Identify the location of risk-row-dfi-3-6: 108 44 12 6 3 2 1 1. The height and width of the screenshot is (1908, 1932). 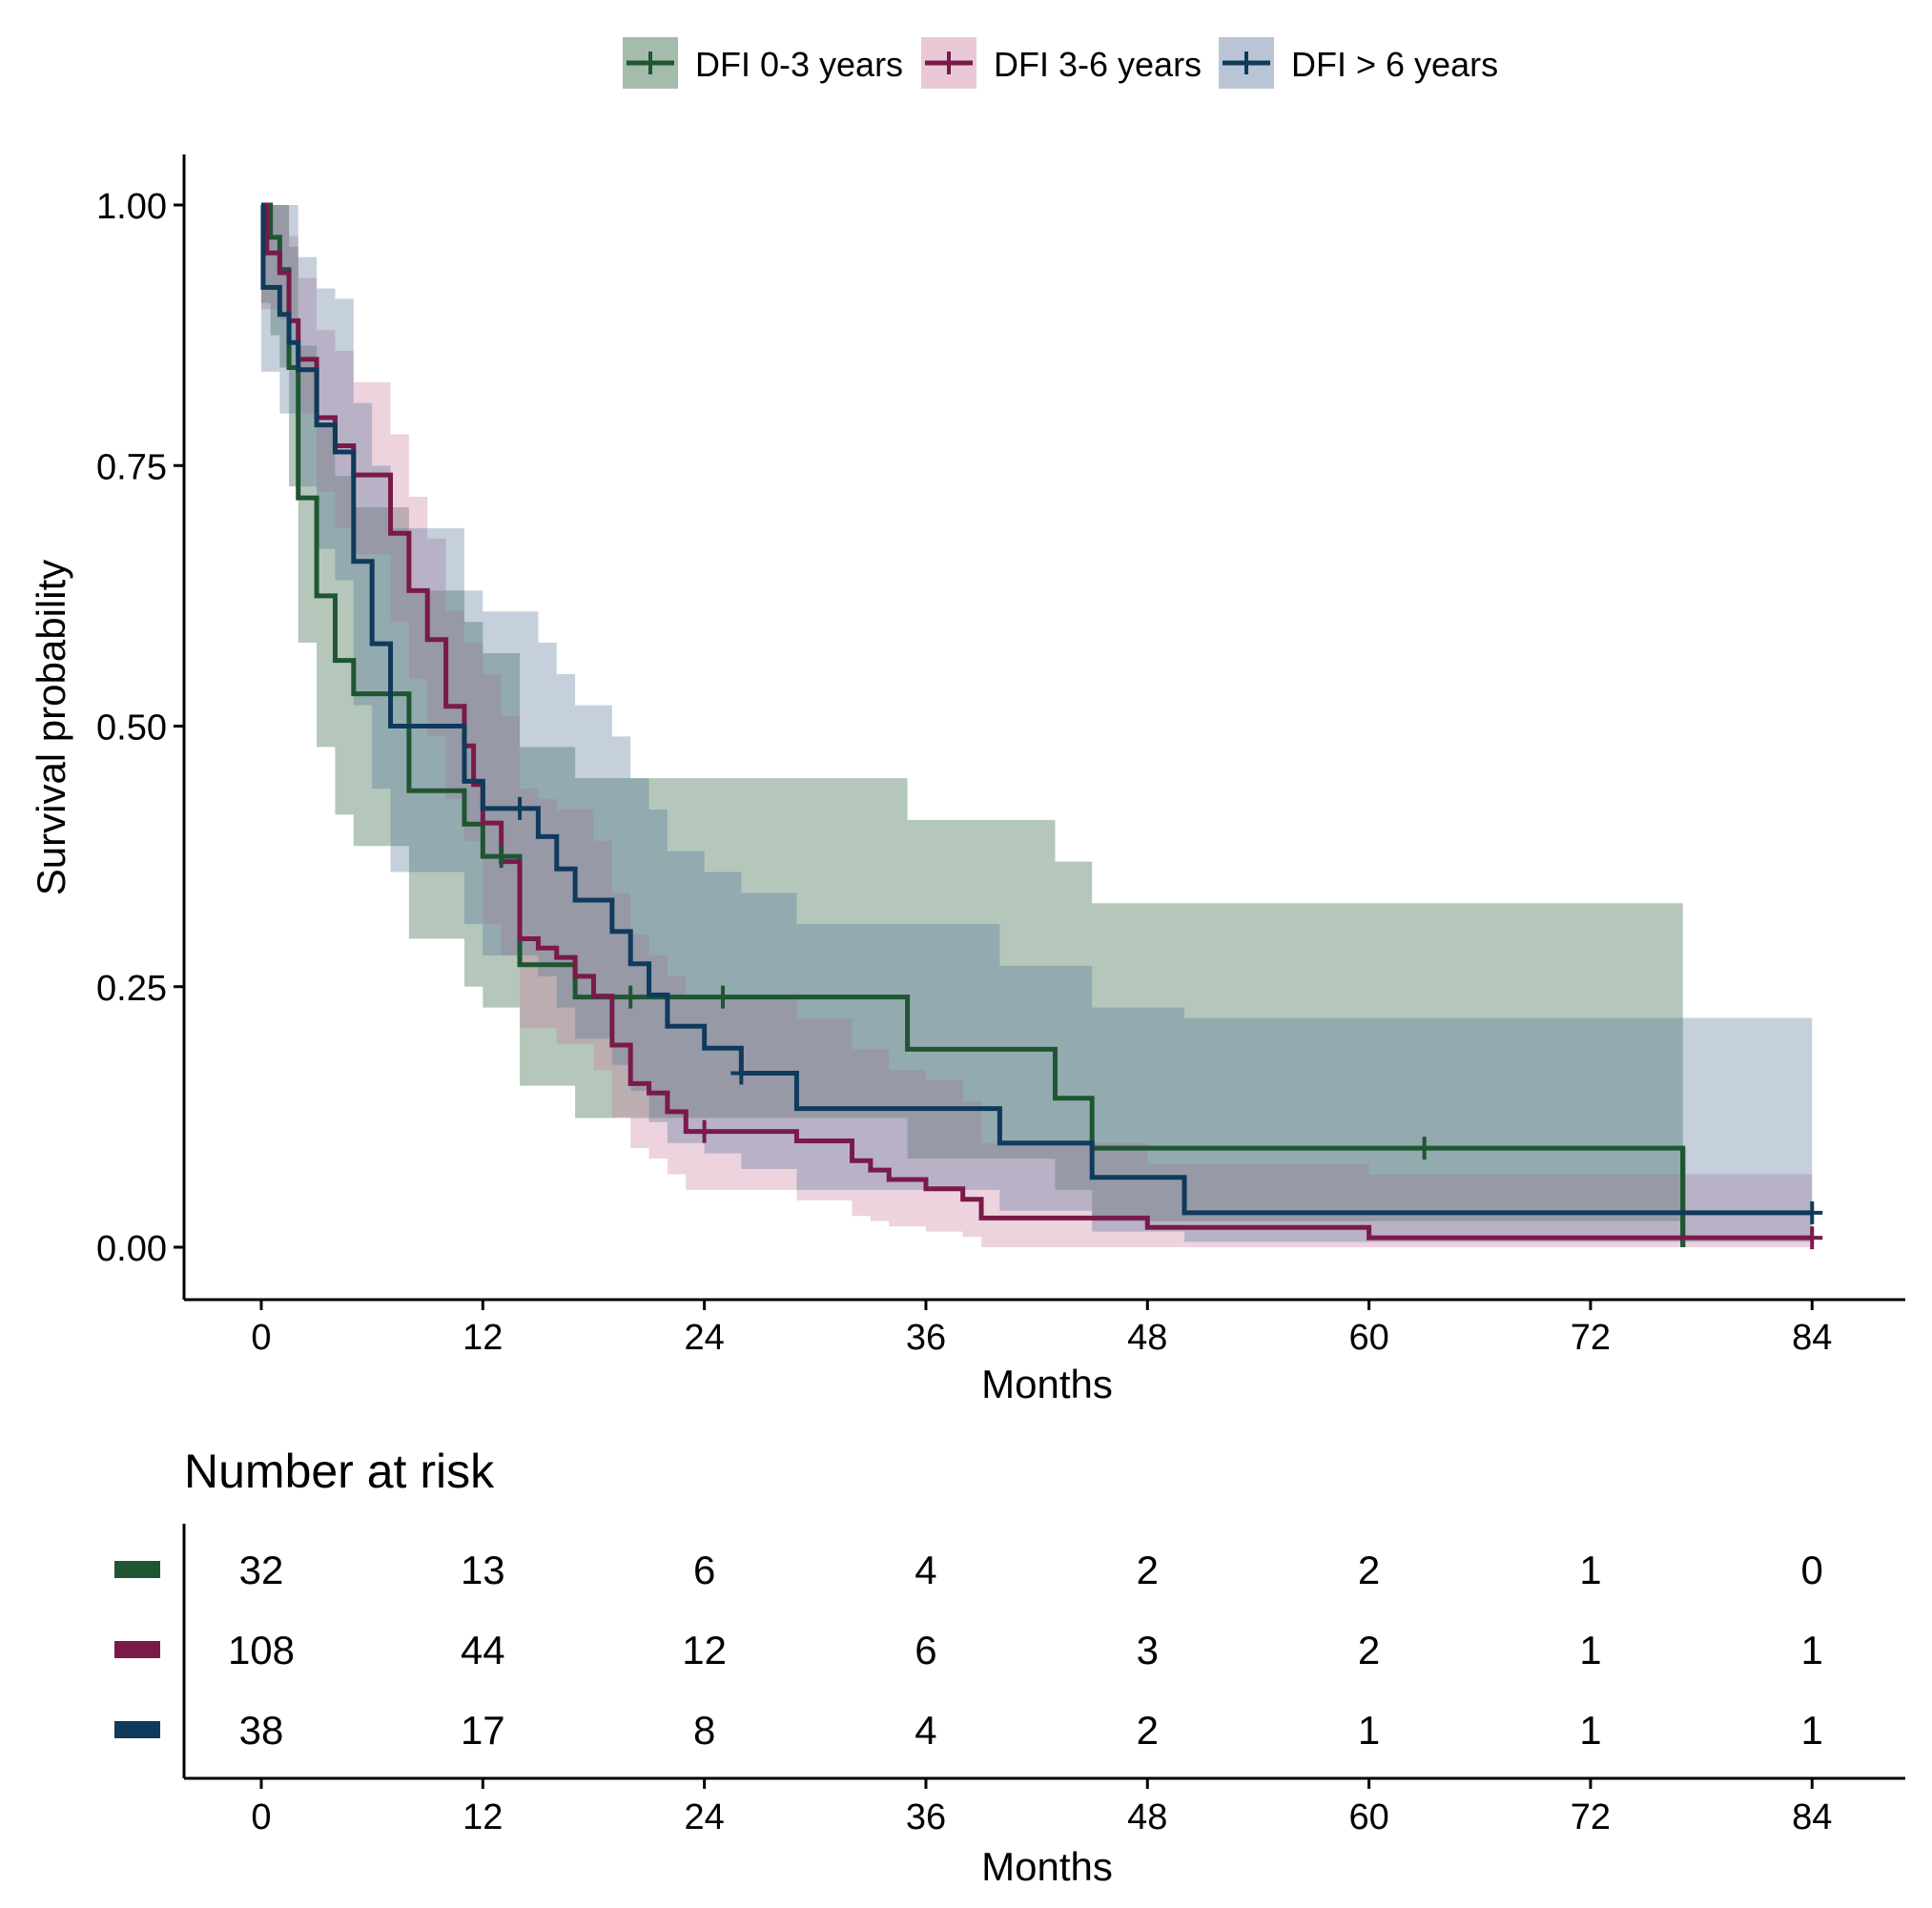
(968, 1650).